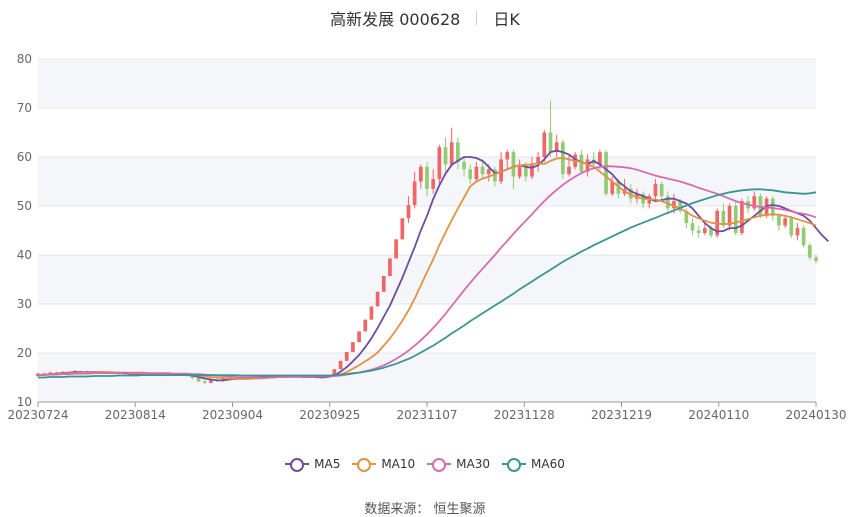 Image resolution: width=850 pixels, height=517 pixels. Describe the element at coordinates (398, 464) in the screenshot. I see `legend-label: MA10` at that location.